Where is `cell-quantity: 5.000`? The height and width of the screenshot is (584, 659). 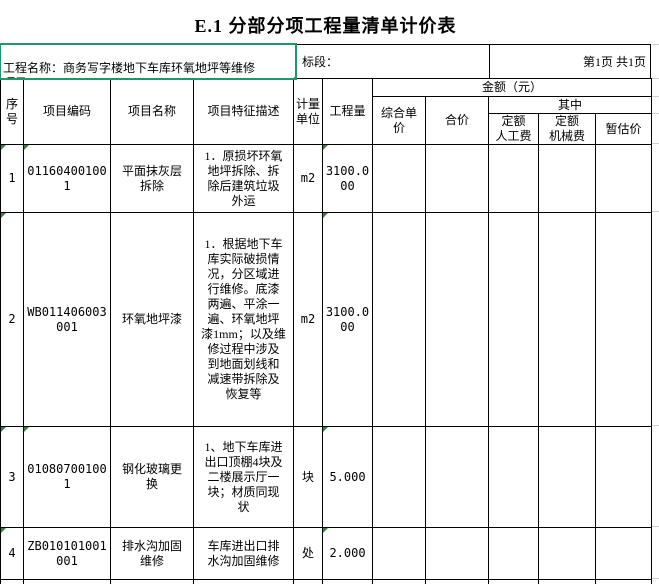
cell-quantity: 5.000 is located at coordinates (347, 477).